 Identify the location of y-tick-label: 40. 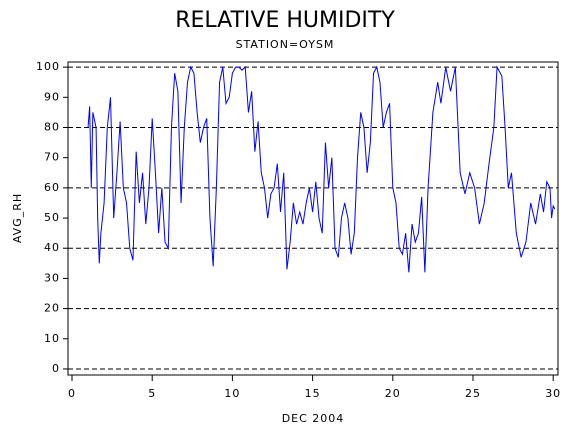
(52, 247).